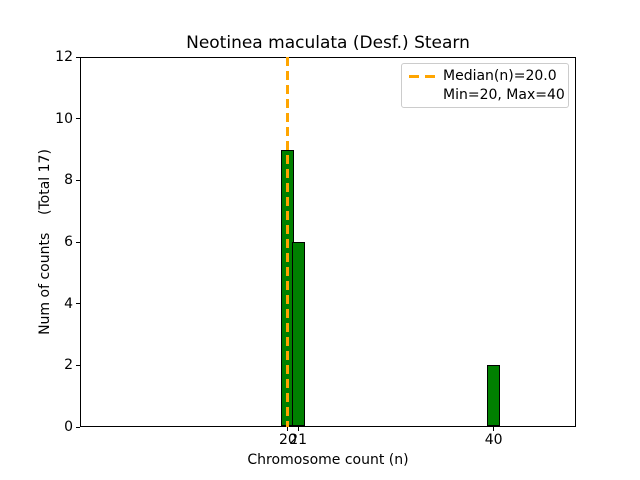  I want to click on chart-title: Neotinea maculata (Desf.) Stearn, so click(328, 43).